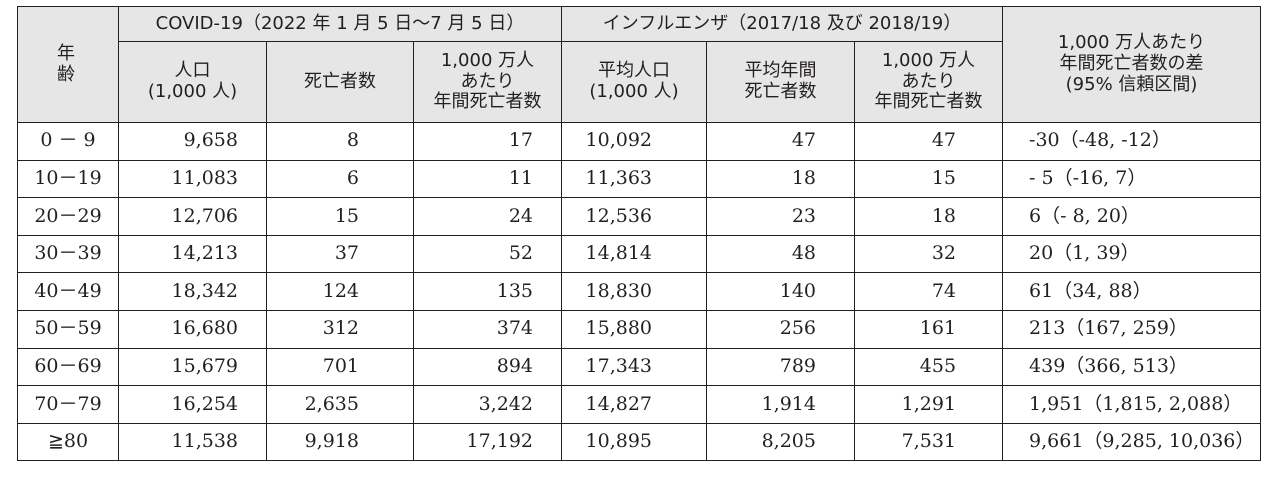 This screenshot has width=1278, height=489. Describe the element at coordinates (780, 141) in the screenshot. I see `influenza-deaths-cell: 47` at that location.